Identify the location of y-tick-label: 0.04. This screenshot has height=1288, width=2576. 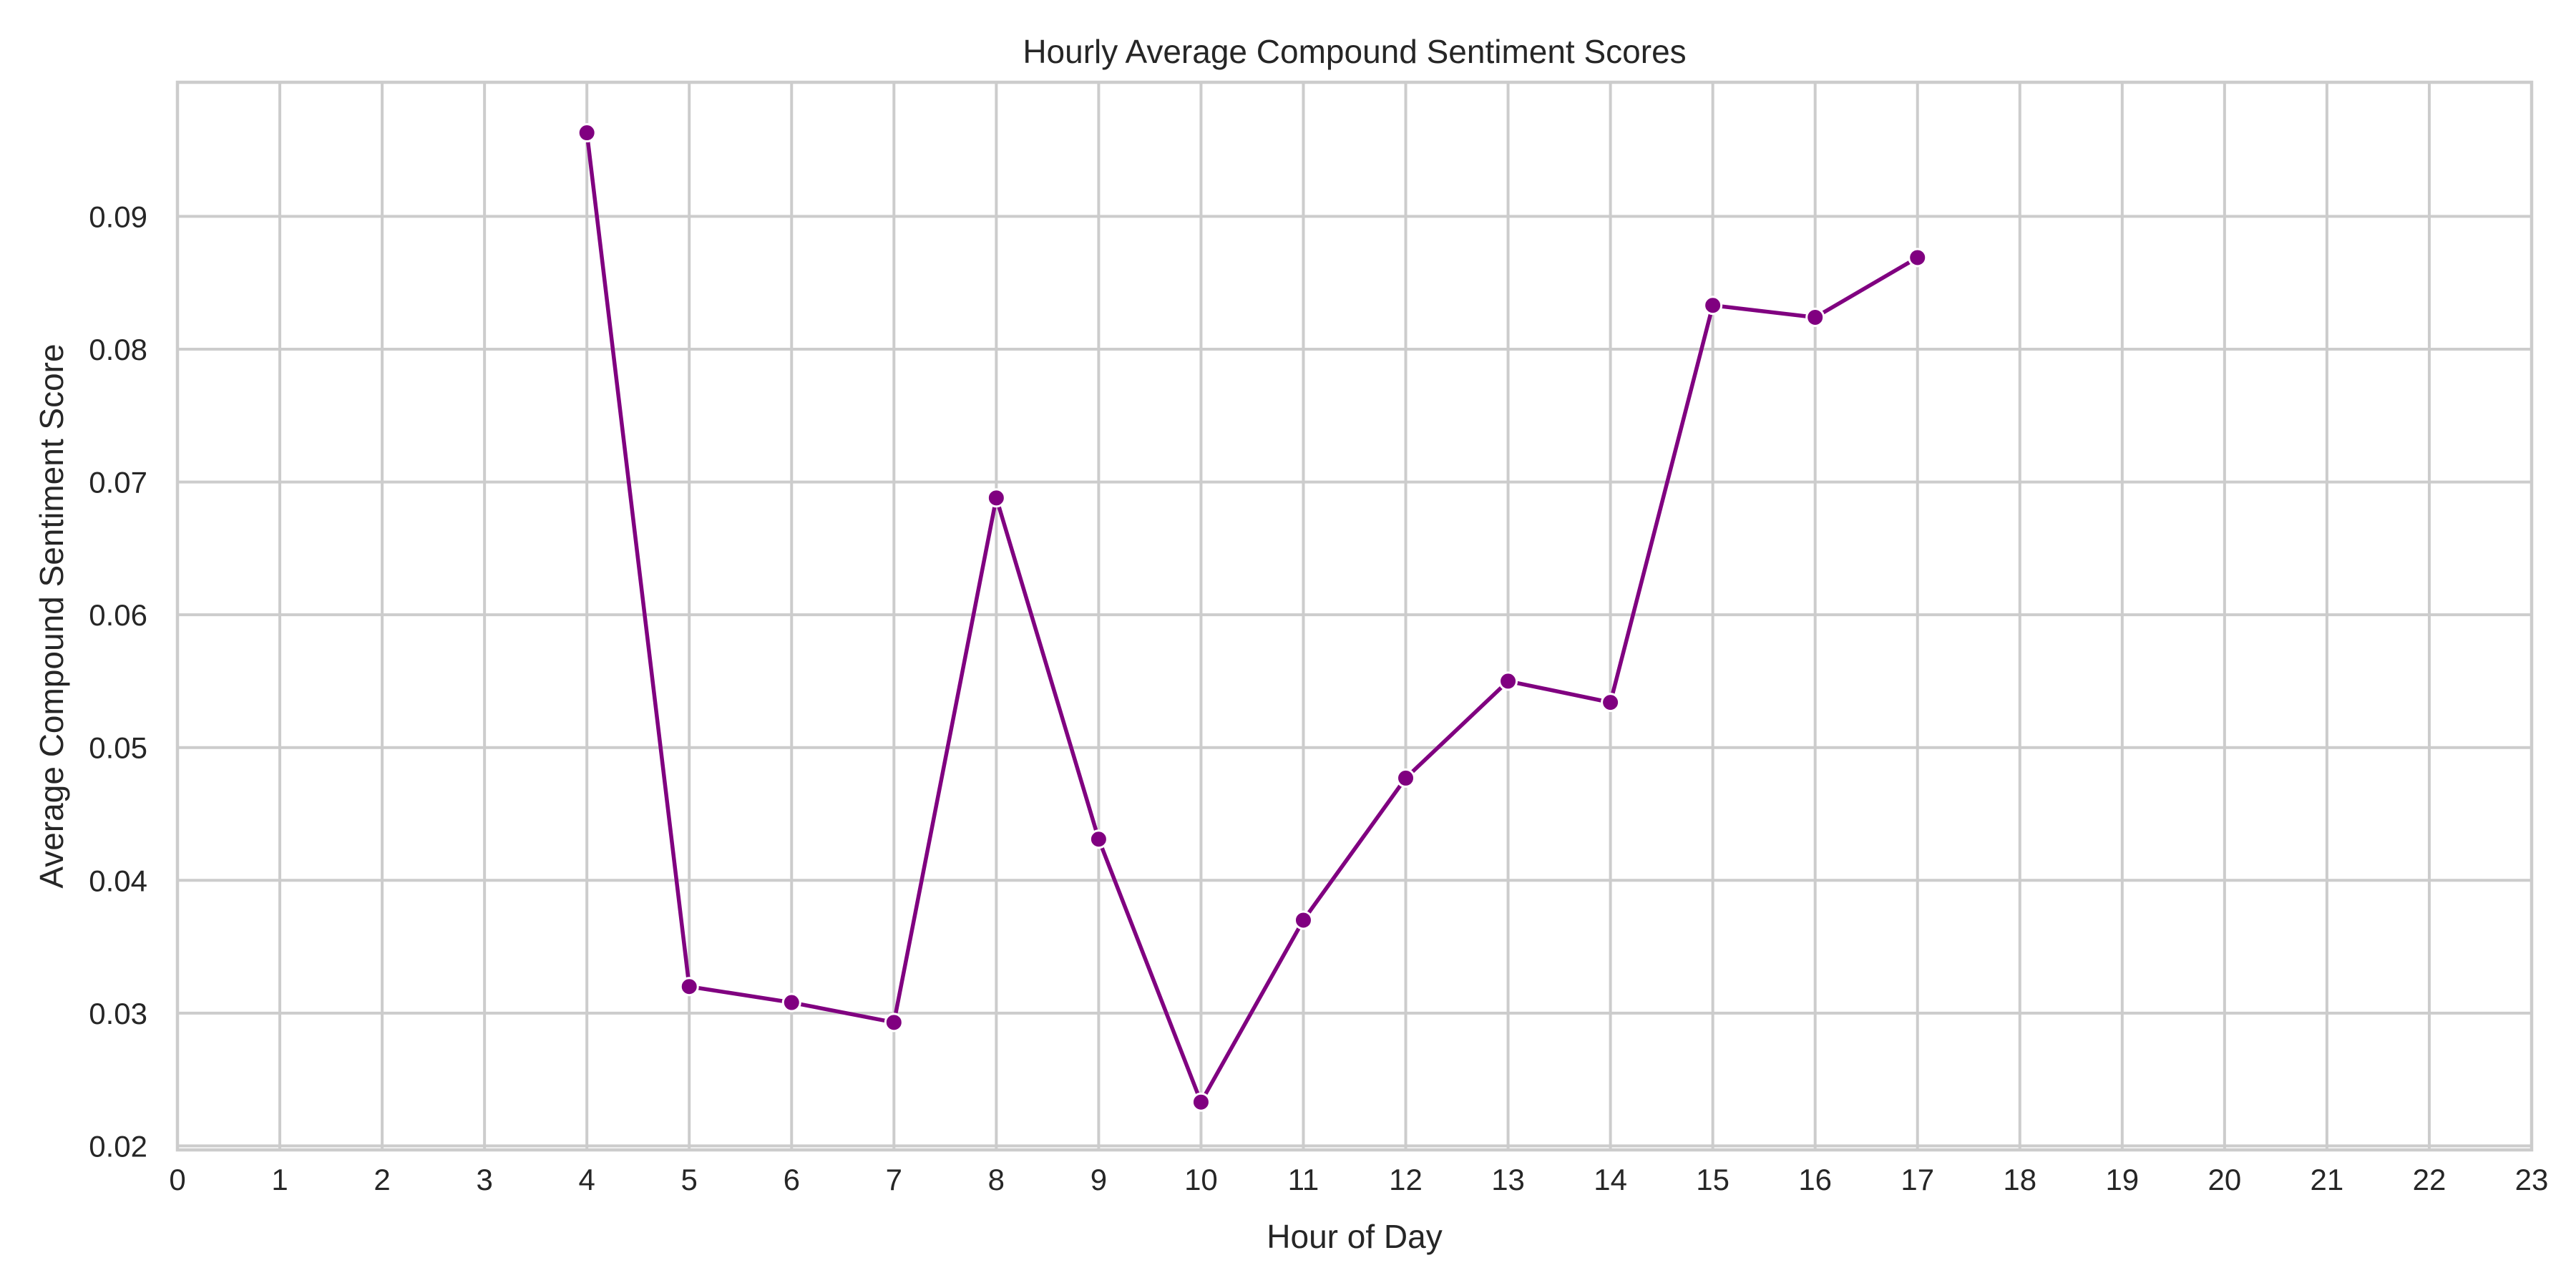
(118, 880).